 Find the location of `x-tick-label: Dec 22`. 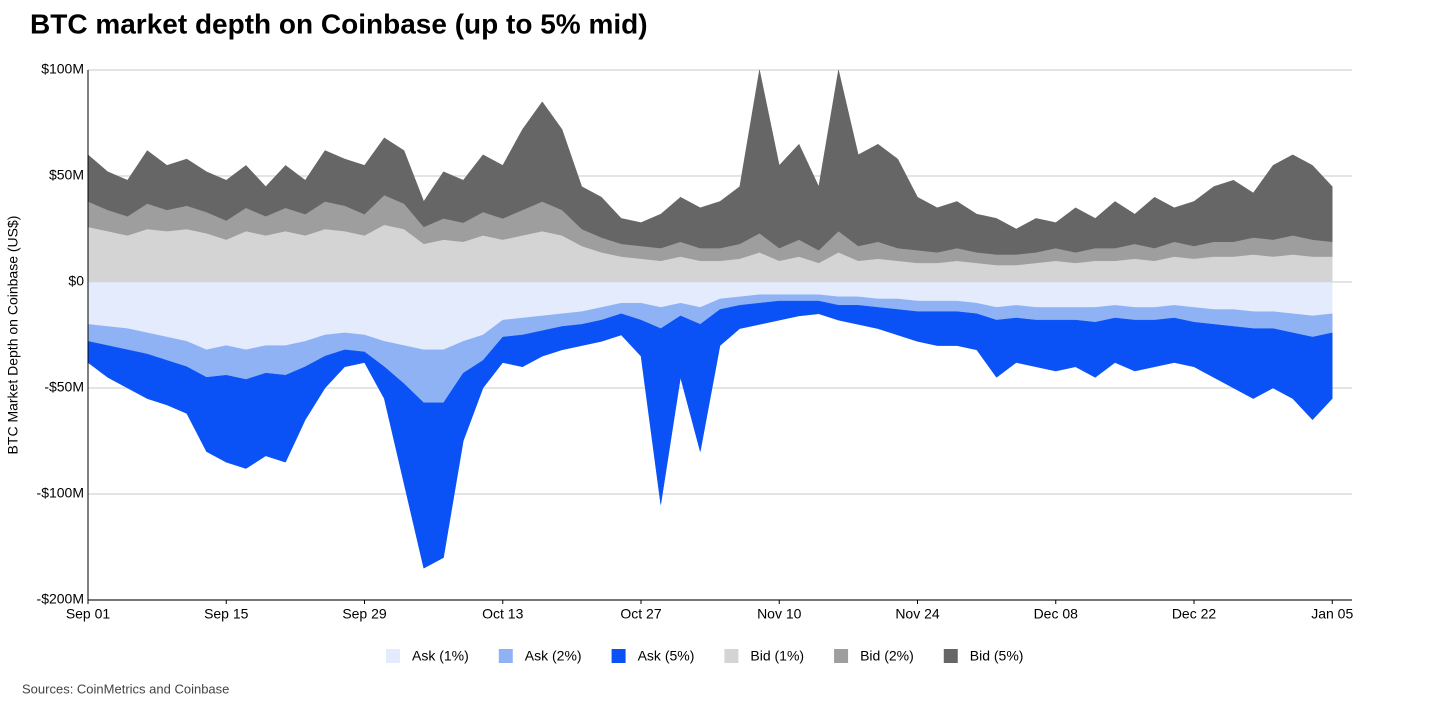

x-tick-label: Dec 22 is located at coordinates (1194, 614).